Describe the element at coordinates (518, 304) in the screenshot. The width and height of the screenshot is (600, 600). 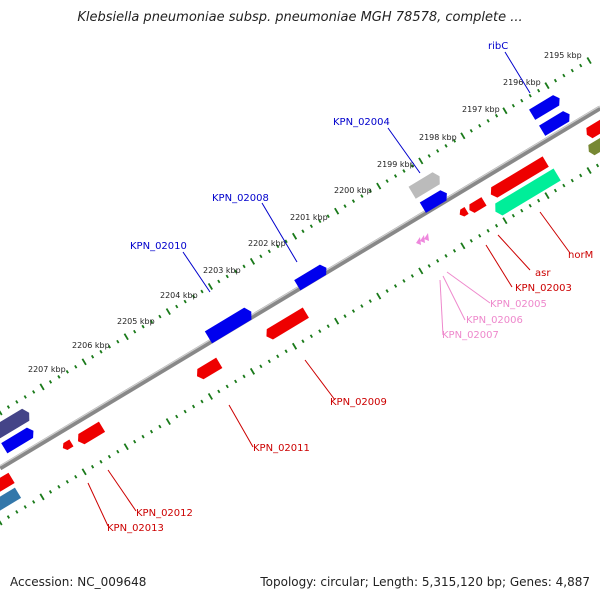
I see `gene-label-kpn-02005: KPN_02005` at that location.